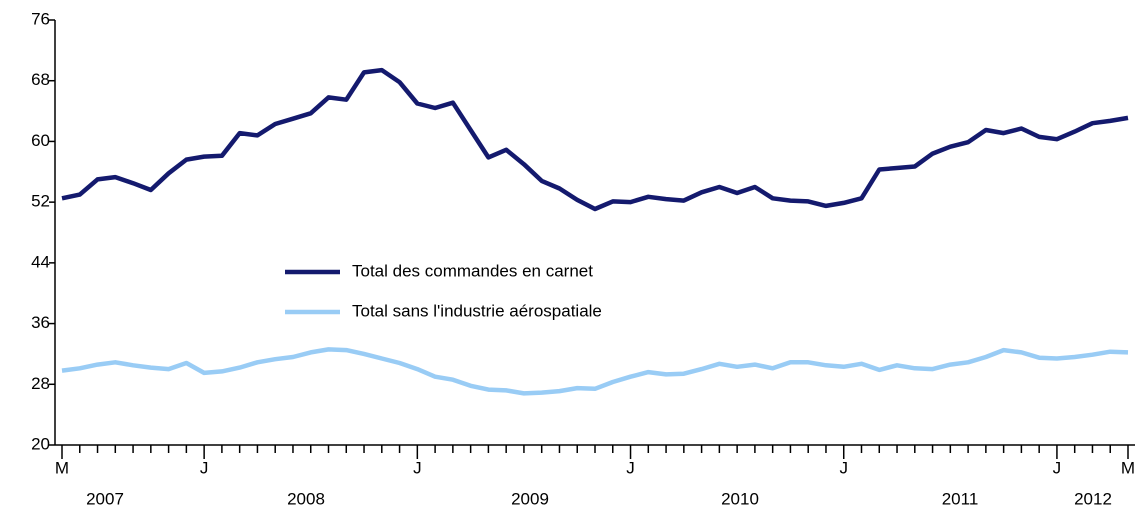  Describe the element at coordinates (477, 310) in the screenshot. I see `legend-label: Total sans l'industrie aérospatiale` at that location.